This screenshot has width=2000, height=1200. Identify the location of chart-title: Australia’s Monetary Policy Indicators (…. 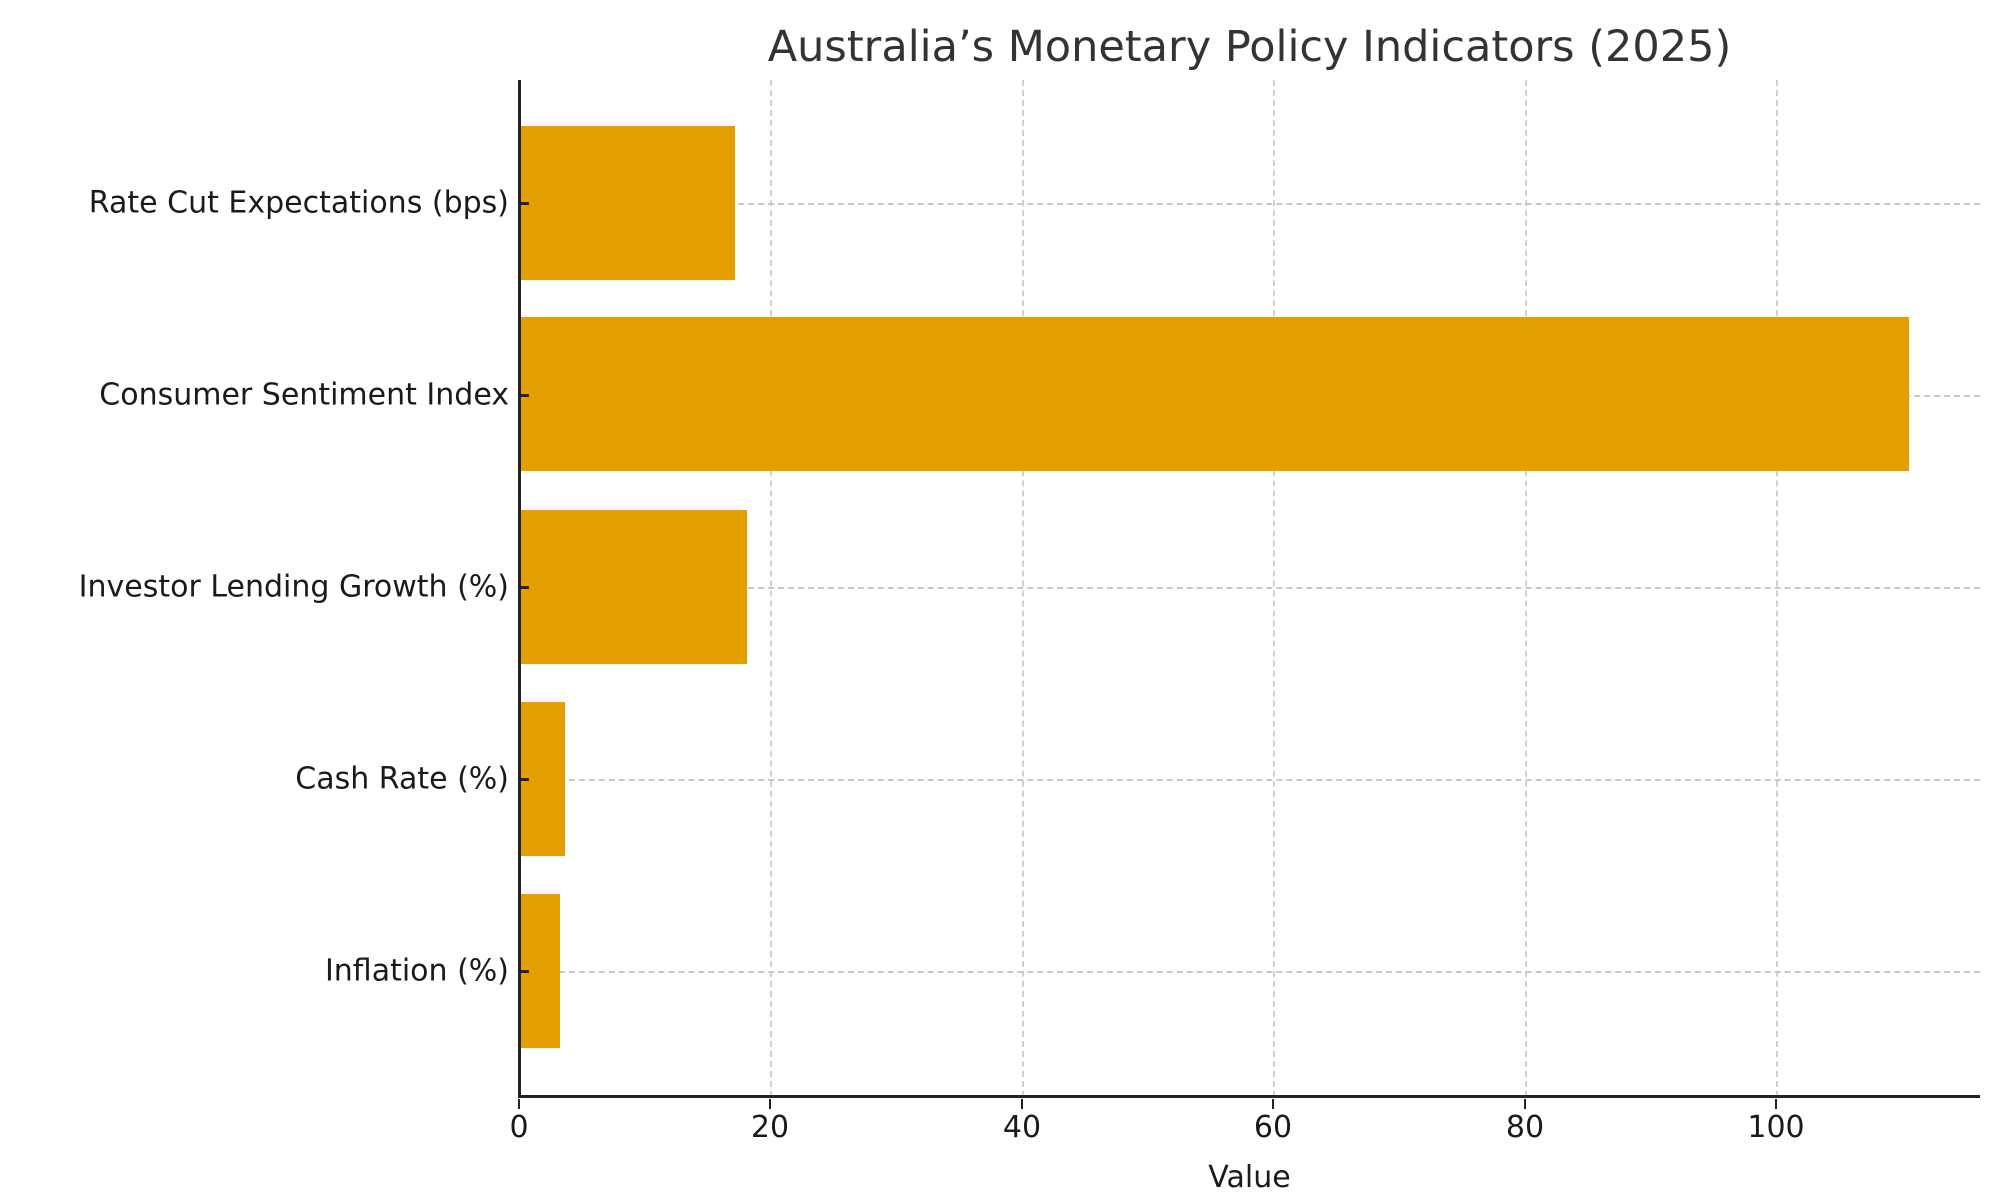
(1249, 47).